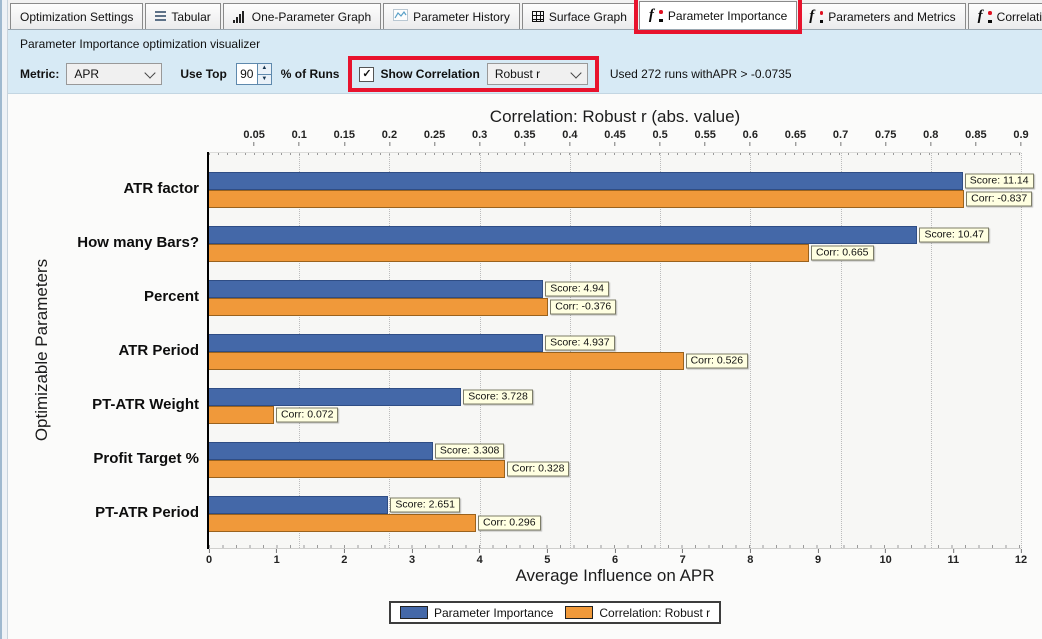  Describe the element at coordinates (976, 137) in the screenshot. I see `top-tick: 0.85` at that location.